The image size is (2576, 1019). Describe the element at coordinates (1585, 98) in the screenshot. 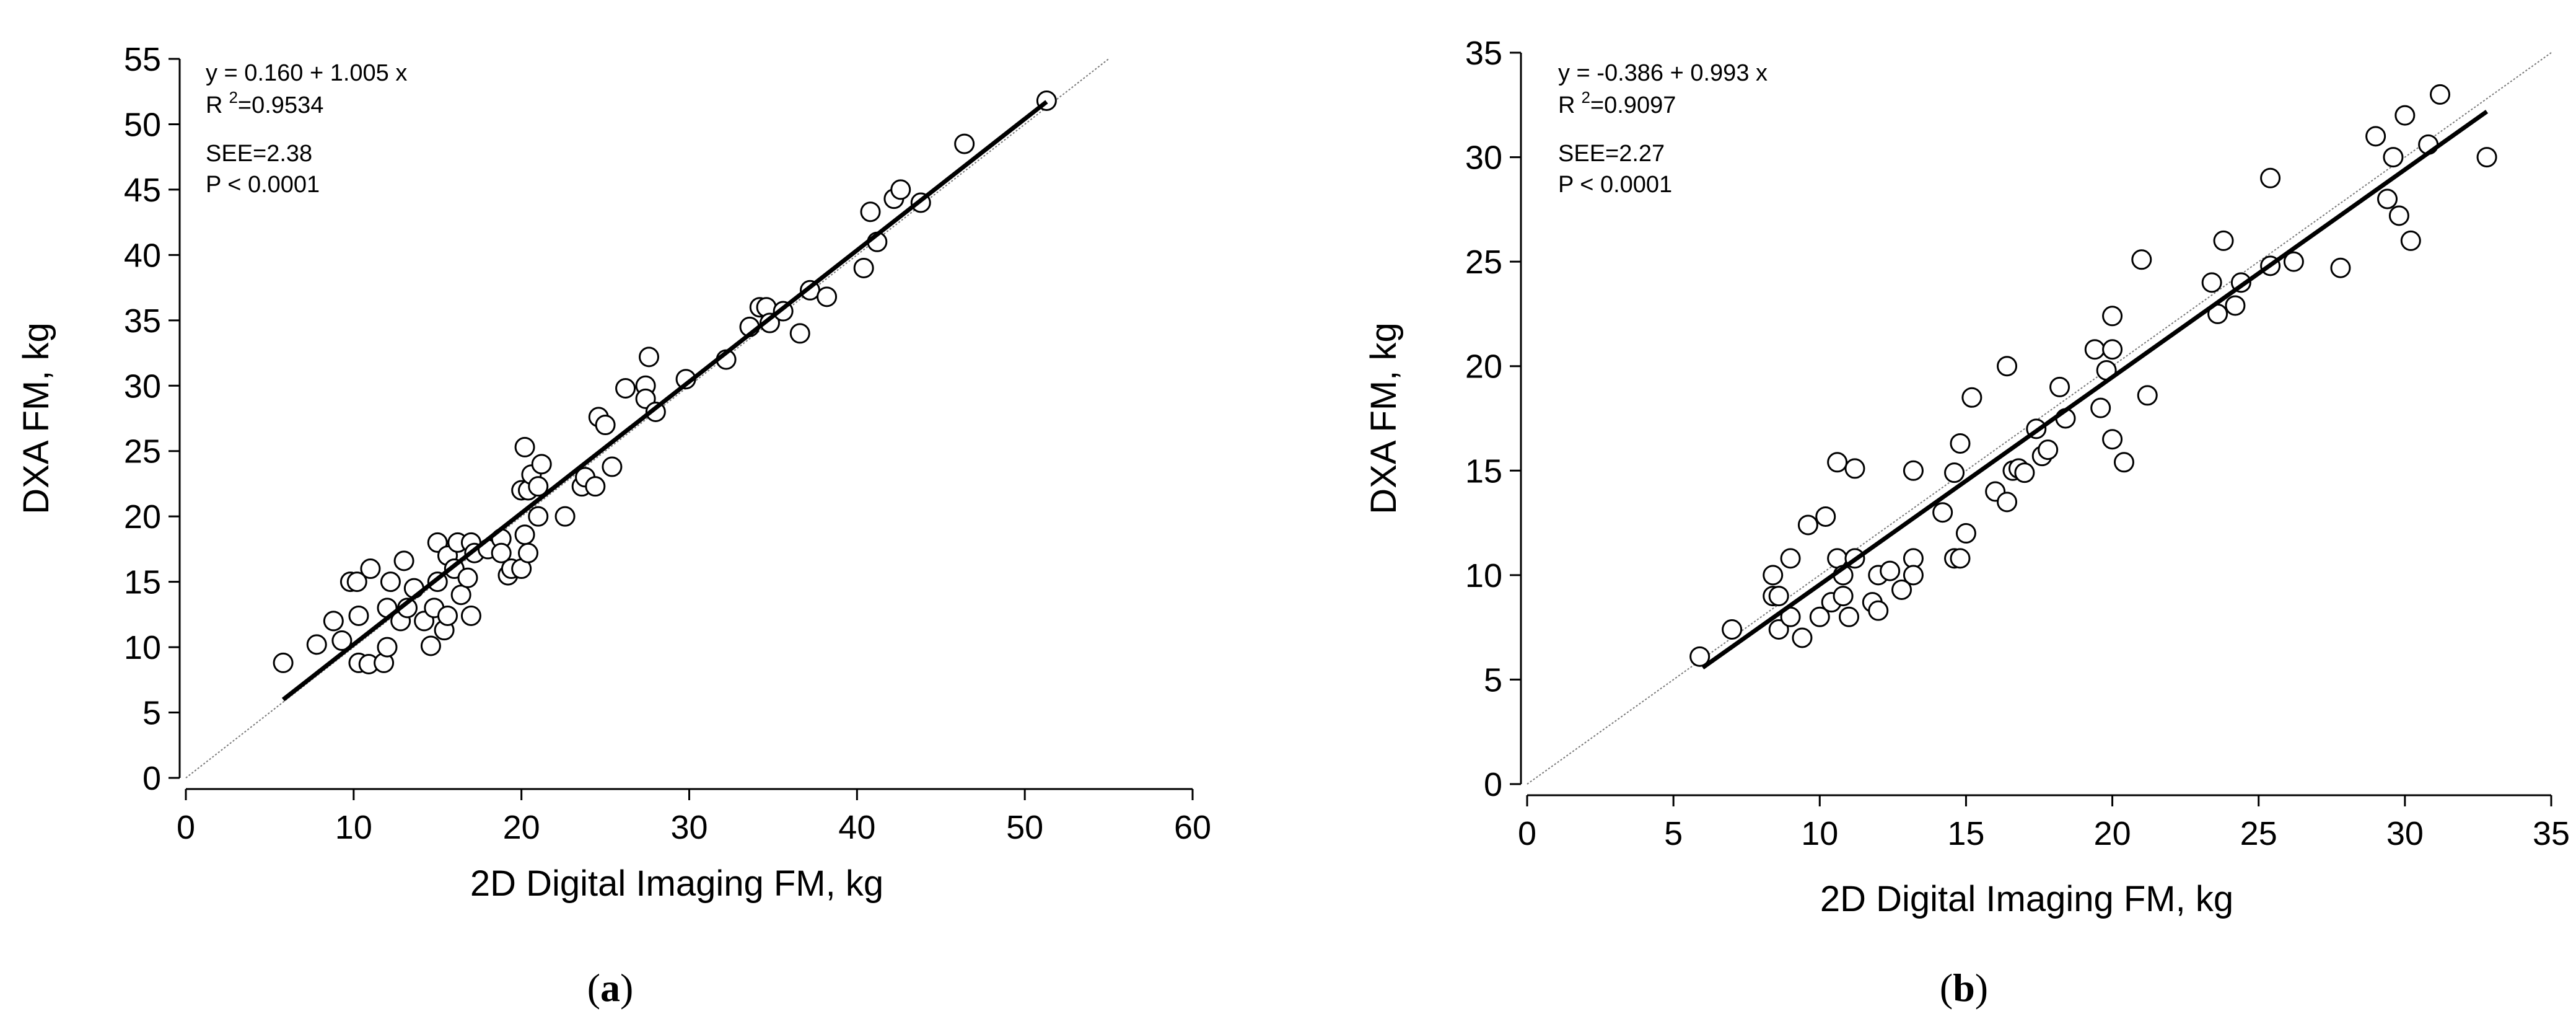

I see `r-squared-superscript: 2` at that location.